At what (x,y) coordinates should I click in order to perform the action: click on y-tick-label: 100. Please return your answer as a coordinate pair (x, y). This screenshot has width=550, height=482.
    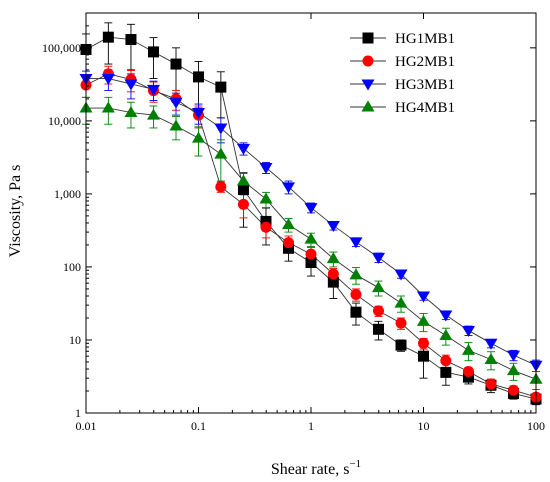
    Looking at the image, I should click on (72, 267).